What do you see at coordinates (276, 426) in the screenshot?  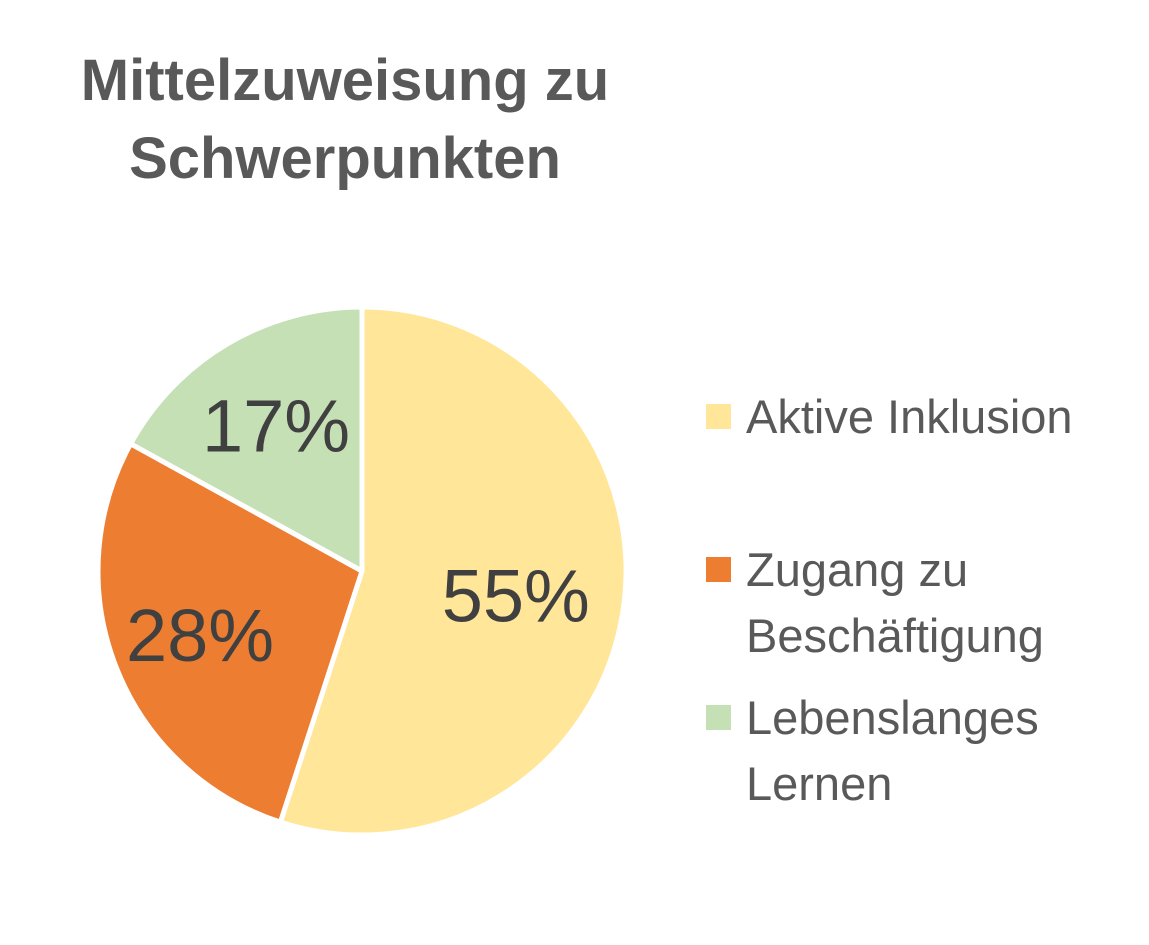 I see `pie-data-label-3: 17%` at bounding box center [276, 426].